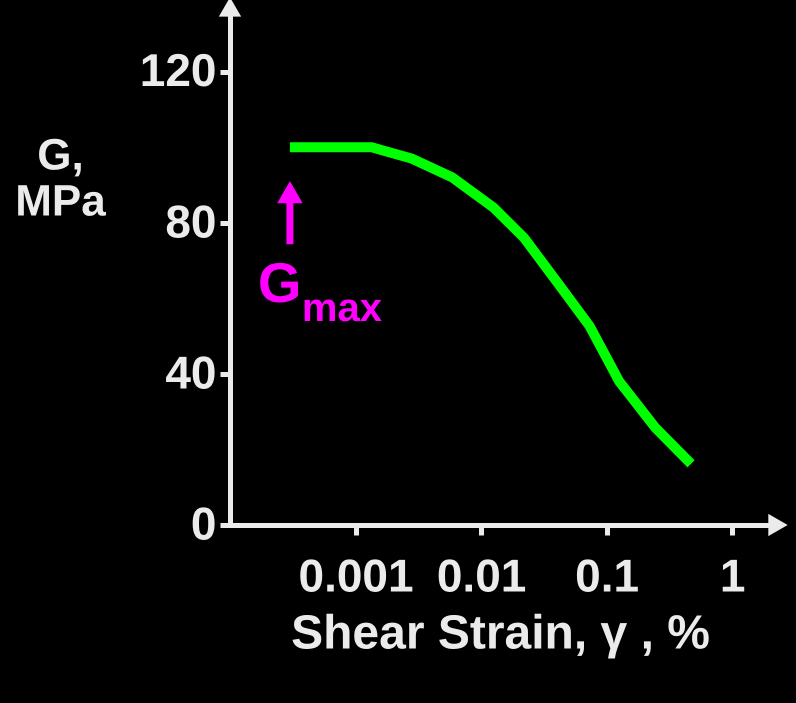 The height and width of the screenshot is (703, 796). What do you see at coordinates (607, 576) in the screenshot?
I see `x-tick-label: 0.1` at bounding box center [607, 576].